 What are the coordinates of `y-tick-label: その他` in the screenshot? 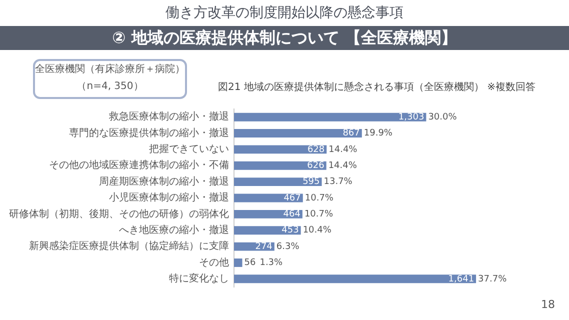 It's located at (214, 262).